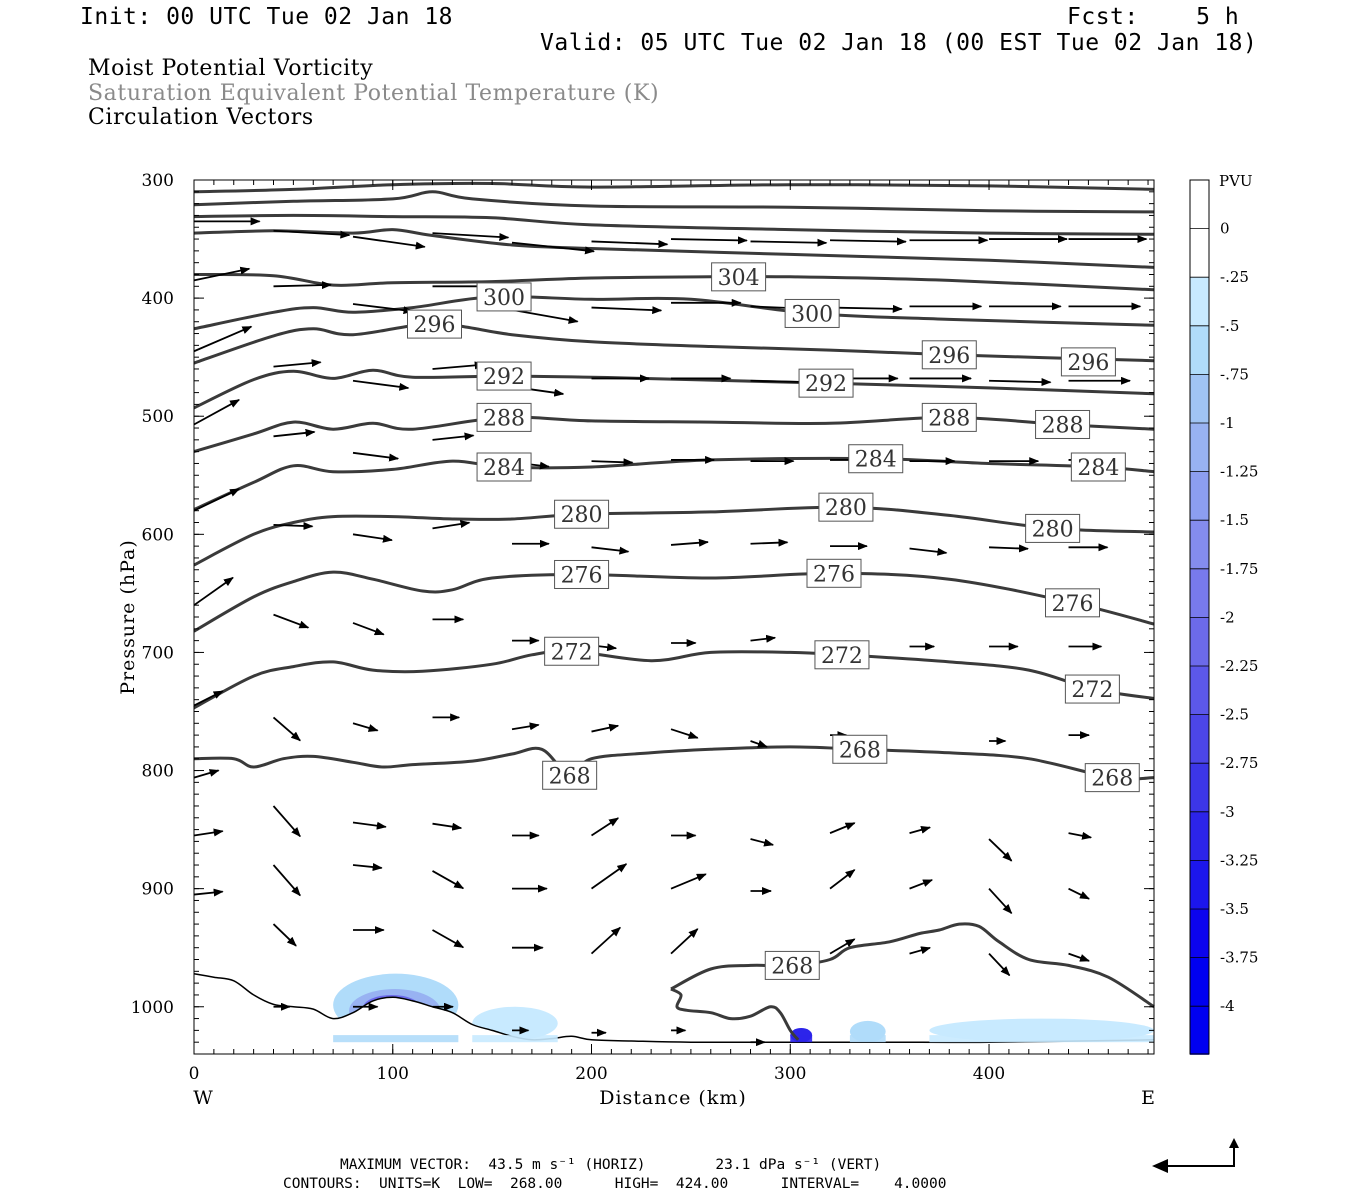 The width and height of the screenshot is (1350, 1200). What do you see at coordinates (158, 299) in the screenshot?
I see `y-tick-label: 400` at bounding box center [158, 299].